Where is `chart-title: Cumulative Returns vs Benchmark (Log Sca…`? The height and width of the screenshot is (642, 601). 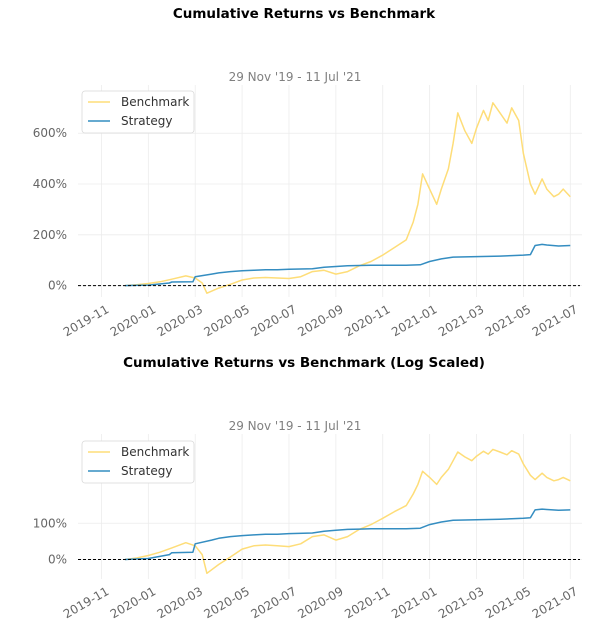 chart-title: Cumulative Returns vs Benchmark (Log Sca… is located at coordinates (304, 363).